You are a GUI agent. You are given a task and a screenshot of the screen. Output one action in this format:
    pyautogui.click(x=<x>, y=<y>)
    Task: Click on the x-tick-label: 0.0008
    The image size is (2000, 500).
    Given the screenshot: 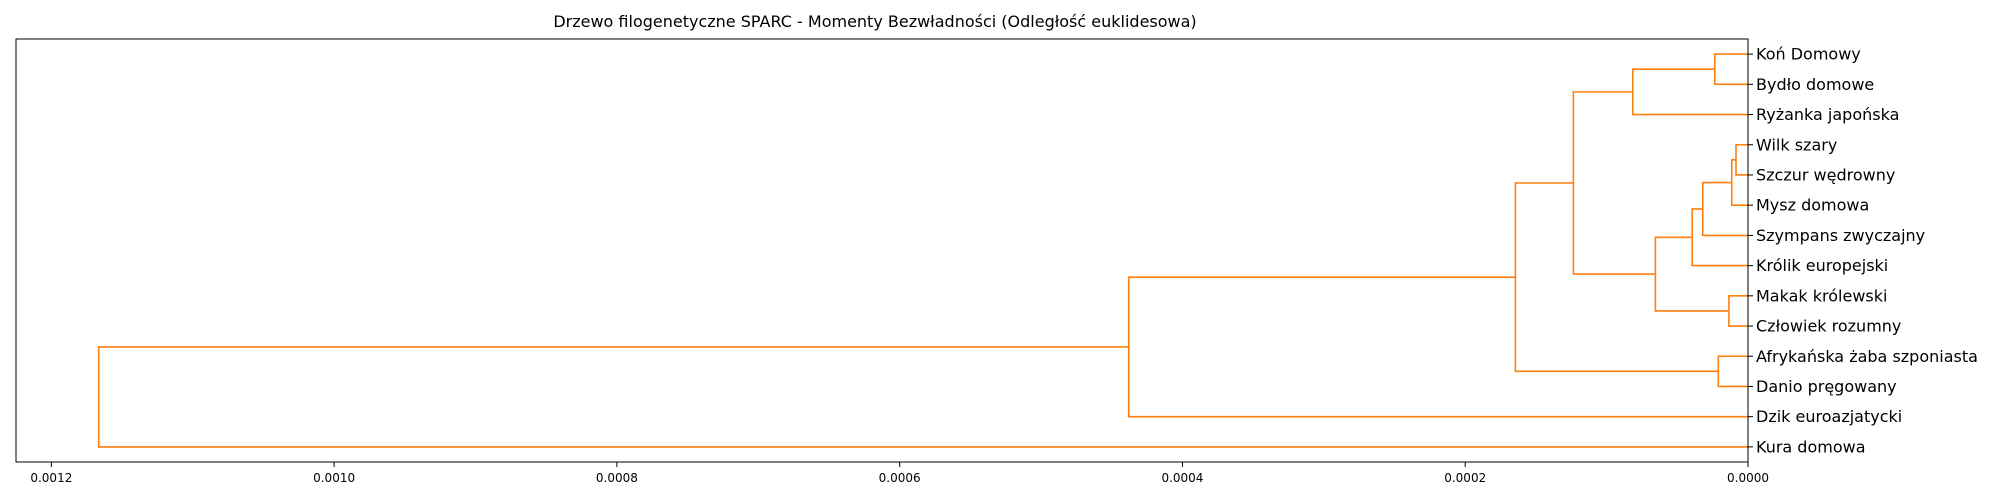 What is the action you would take?
    pyautogui.click(x=617, y=478)
    